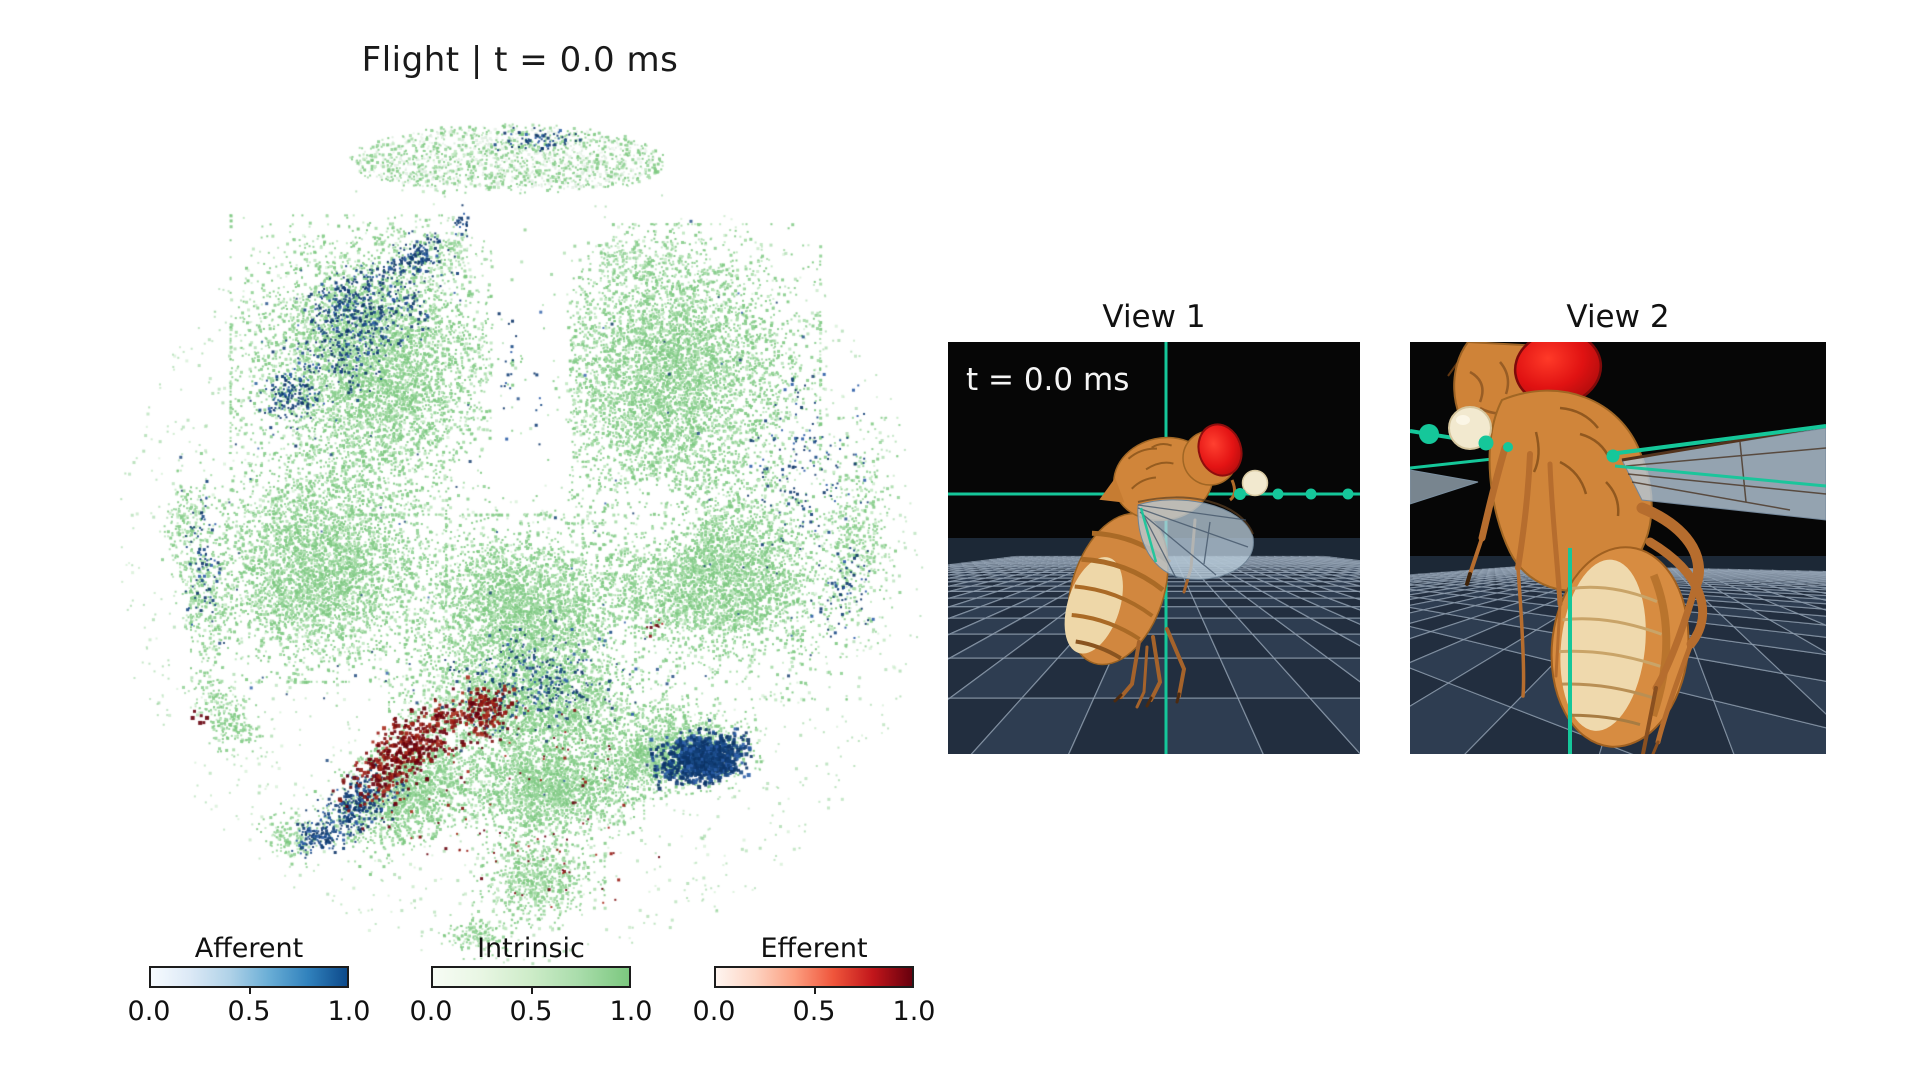  I want to click on colorbar-afferent-ticks: 0.0 0.5 1.0, so click(249, 1013).